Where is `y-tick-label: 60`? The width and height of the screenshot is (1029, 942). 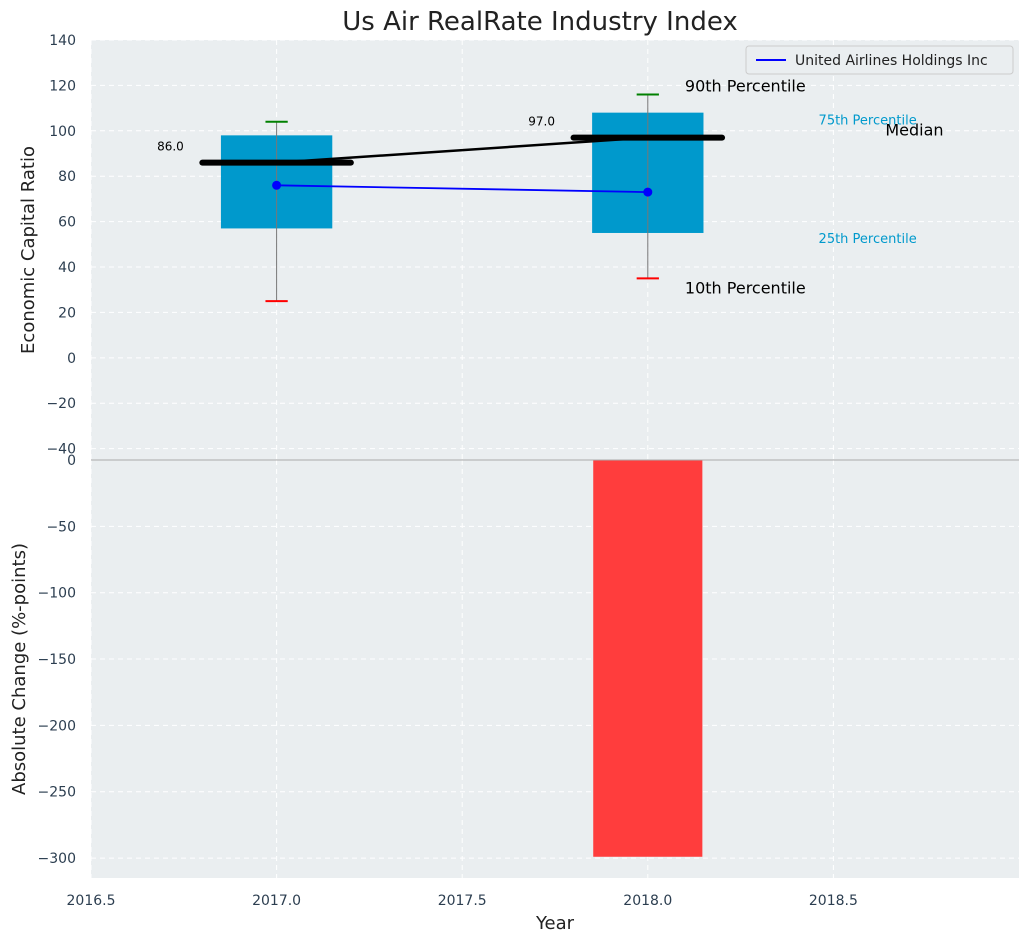 y-tick-label: 60 is located at coordinates (67, 223).